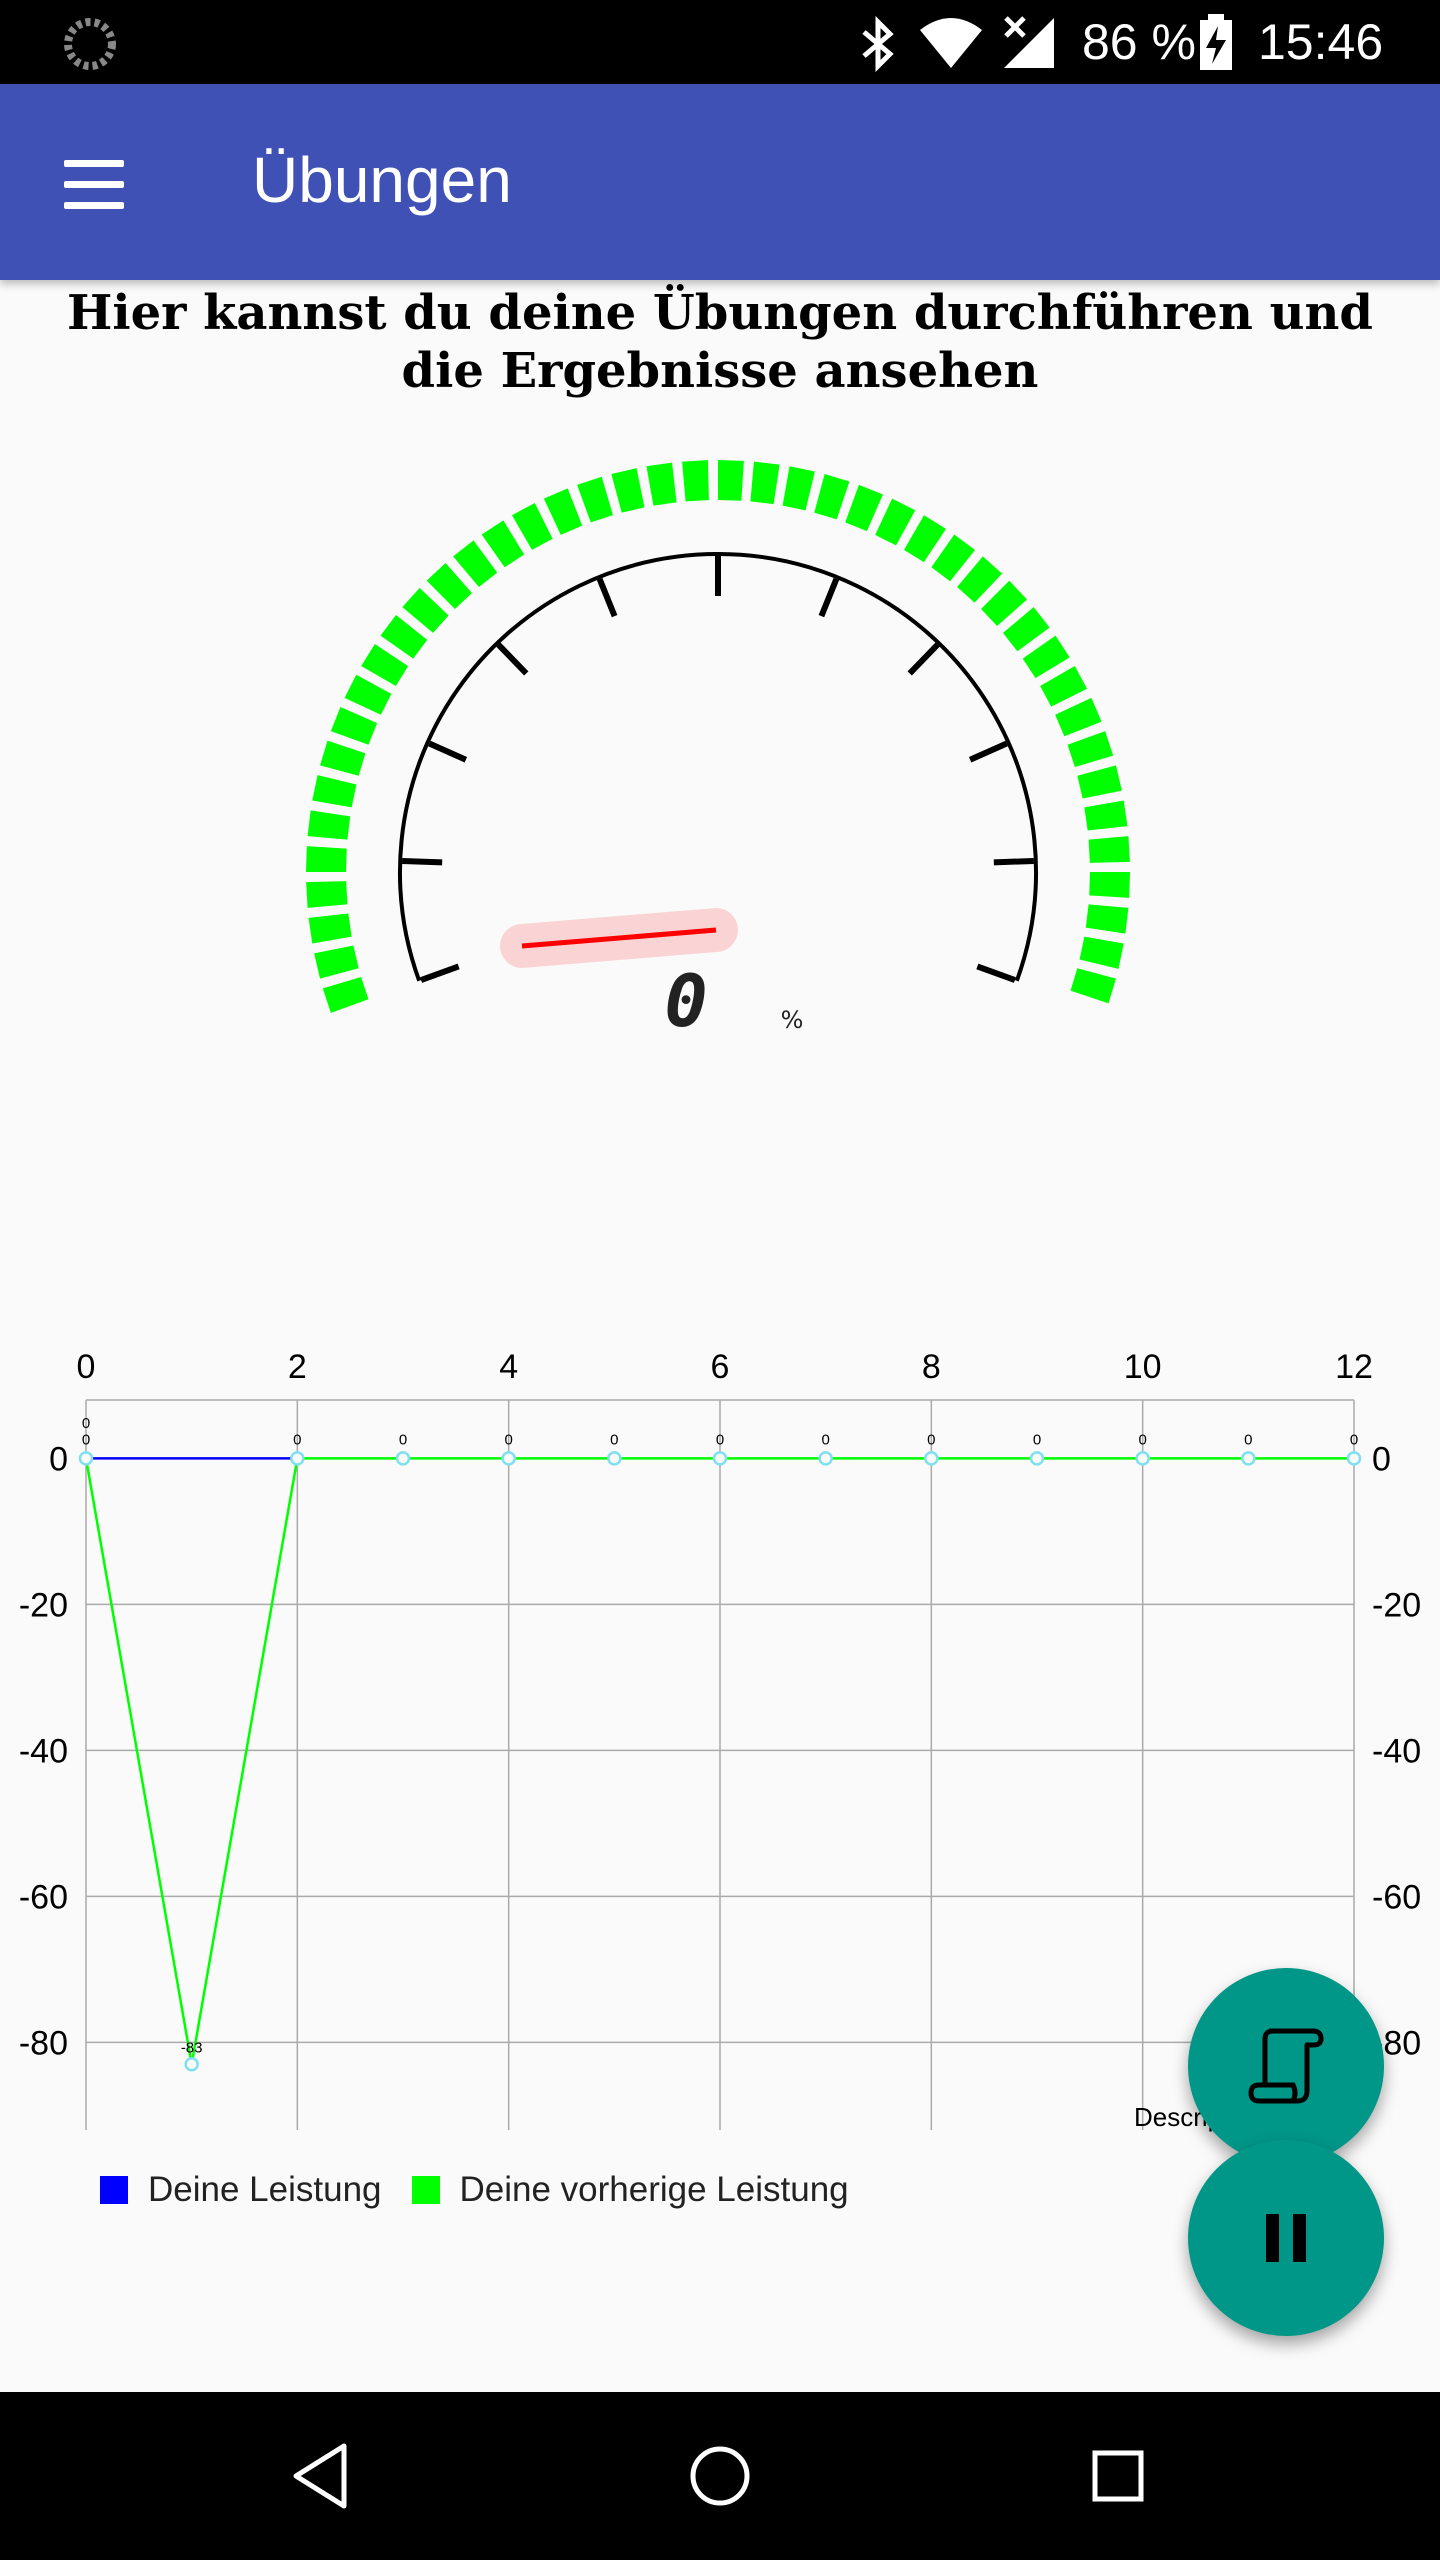 Image resolution: width=1440 pixels, height=2560 pixels. Describe the element at coordinates (58, 1459) in the screenshot. I see `y-tick-label-left: 0` at that location.